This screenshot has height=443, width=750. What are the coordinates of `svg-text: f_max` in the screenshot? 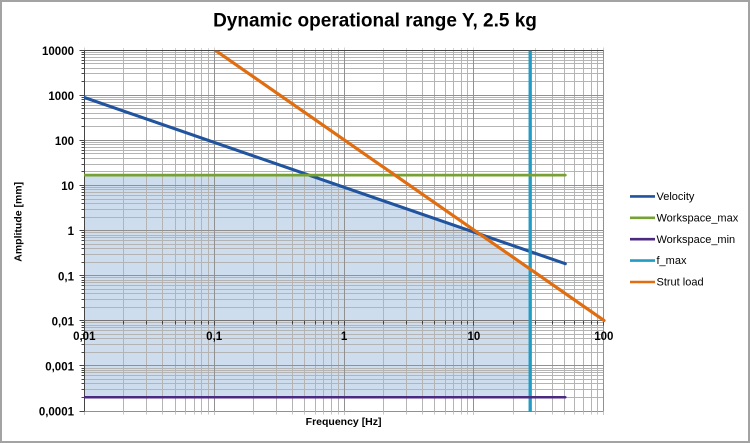 It's located at (672, 261).